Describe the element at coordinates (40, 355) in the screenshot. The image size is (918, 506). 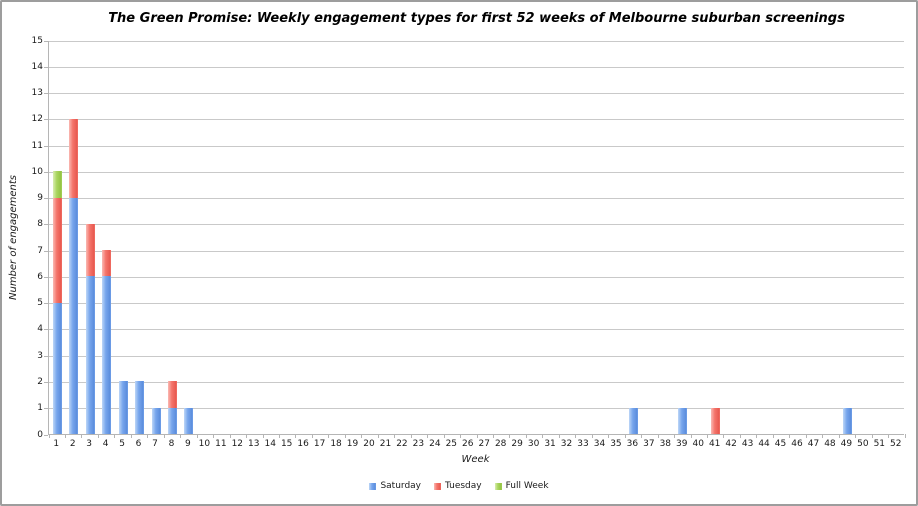
I see `y-tick-label: 3` at that location.